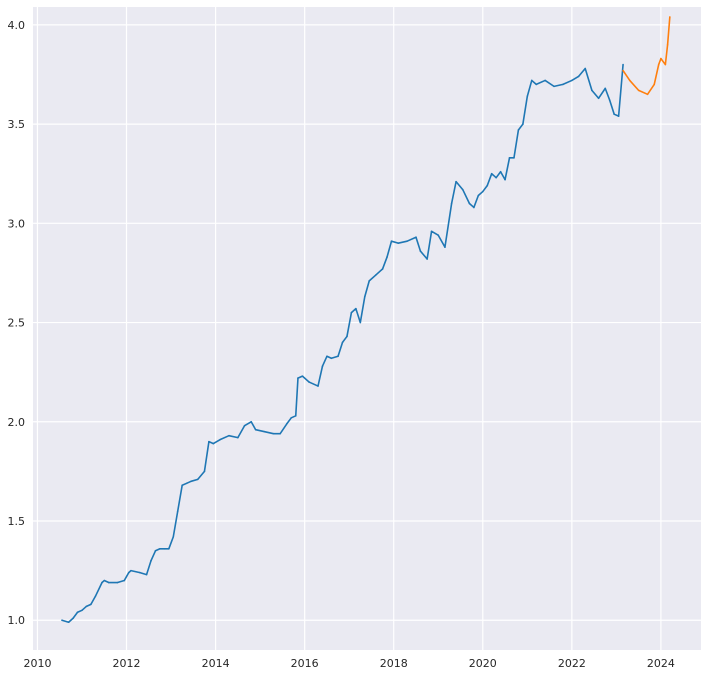 The width and height of the screenshot is (708, 686). I want to click on y-tick-label: 2.0, so click(17, 422).